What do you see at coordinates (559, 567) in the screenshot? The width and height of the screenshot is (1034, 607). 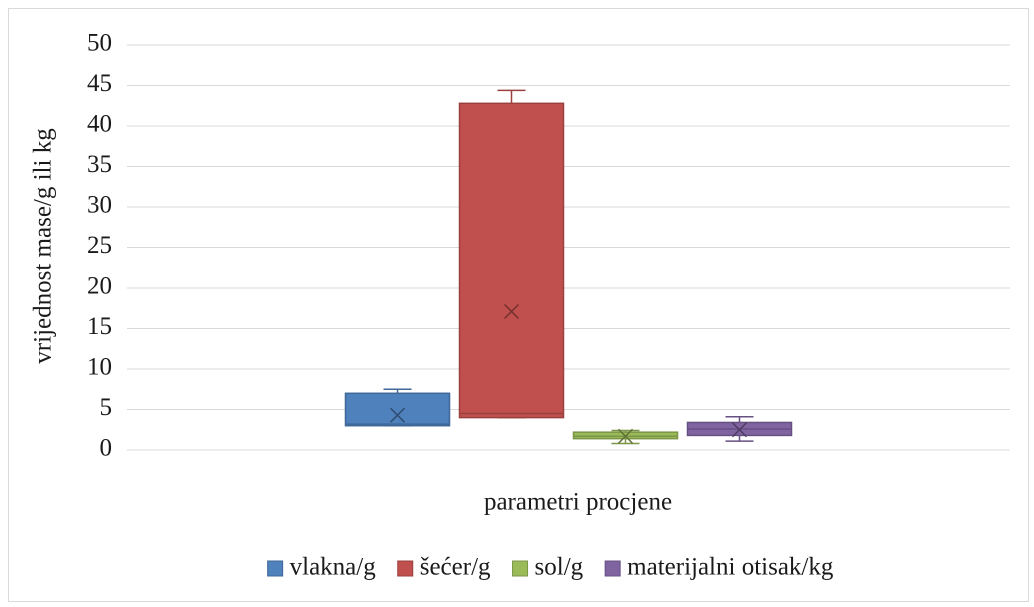 I see `legend-label: sol/g` at bounding box center [559, 567].